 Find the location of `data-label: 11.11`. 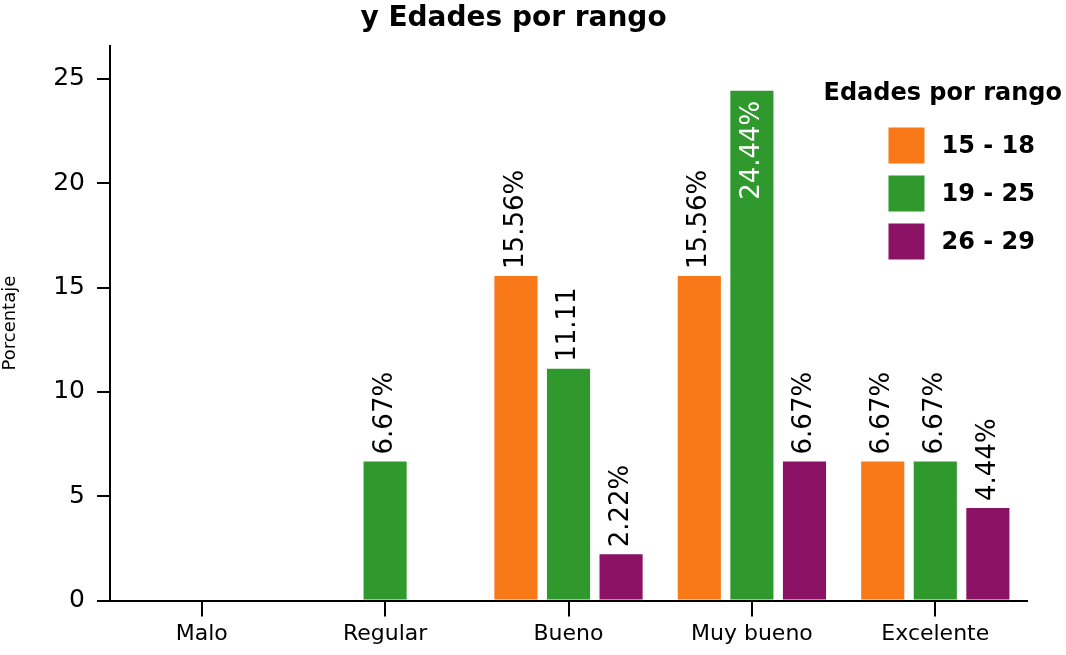

data-label: 11.11 is located at coordinates (566, 324).